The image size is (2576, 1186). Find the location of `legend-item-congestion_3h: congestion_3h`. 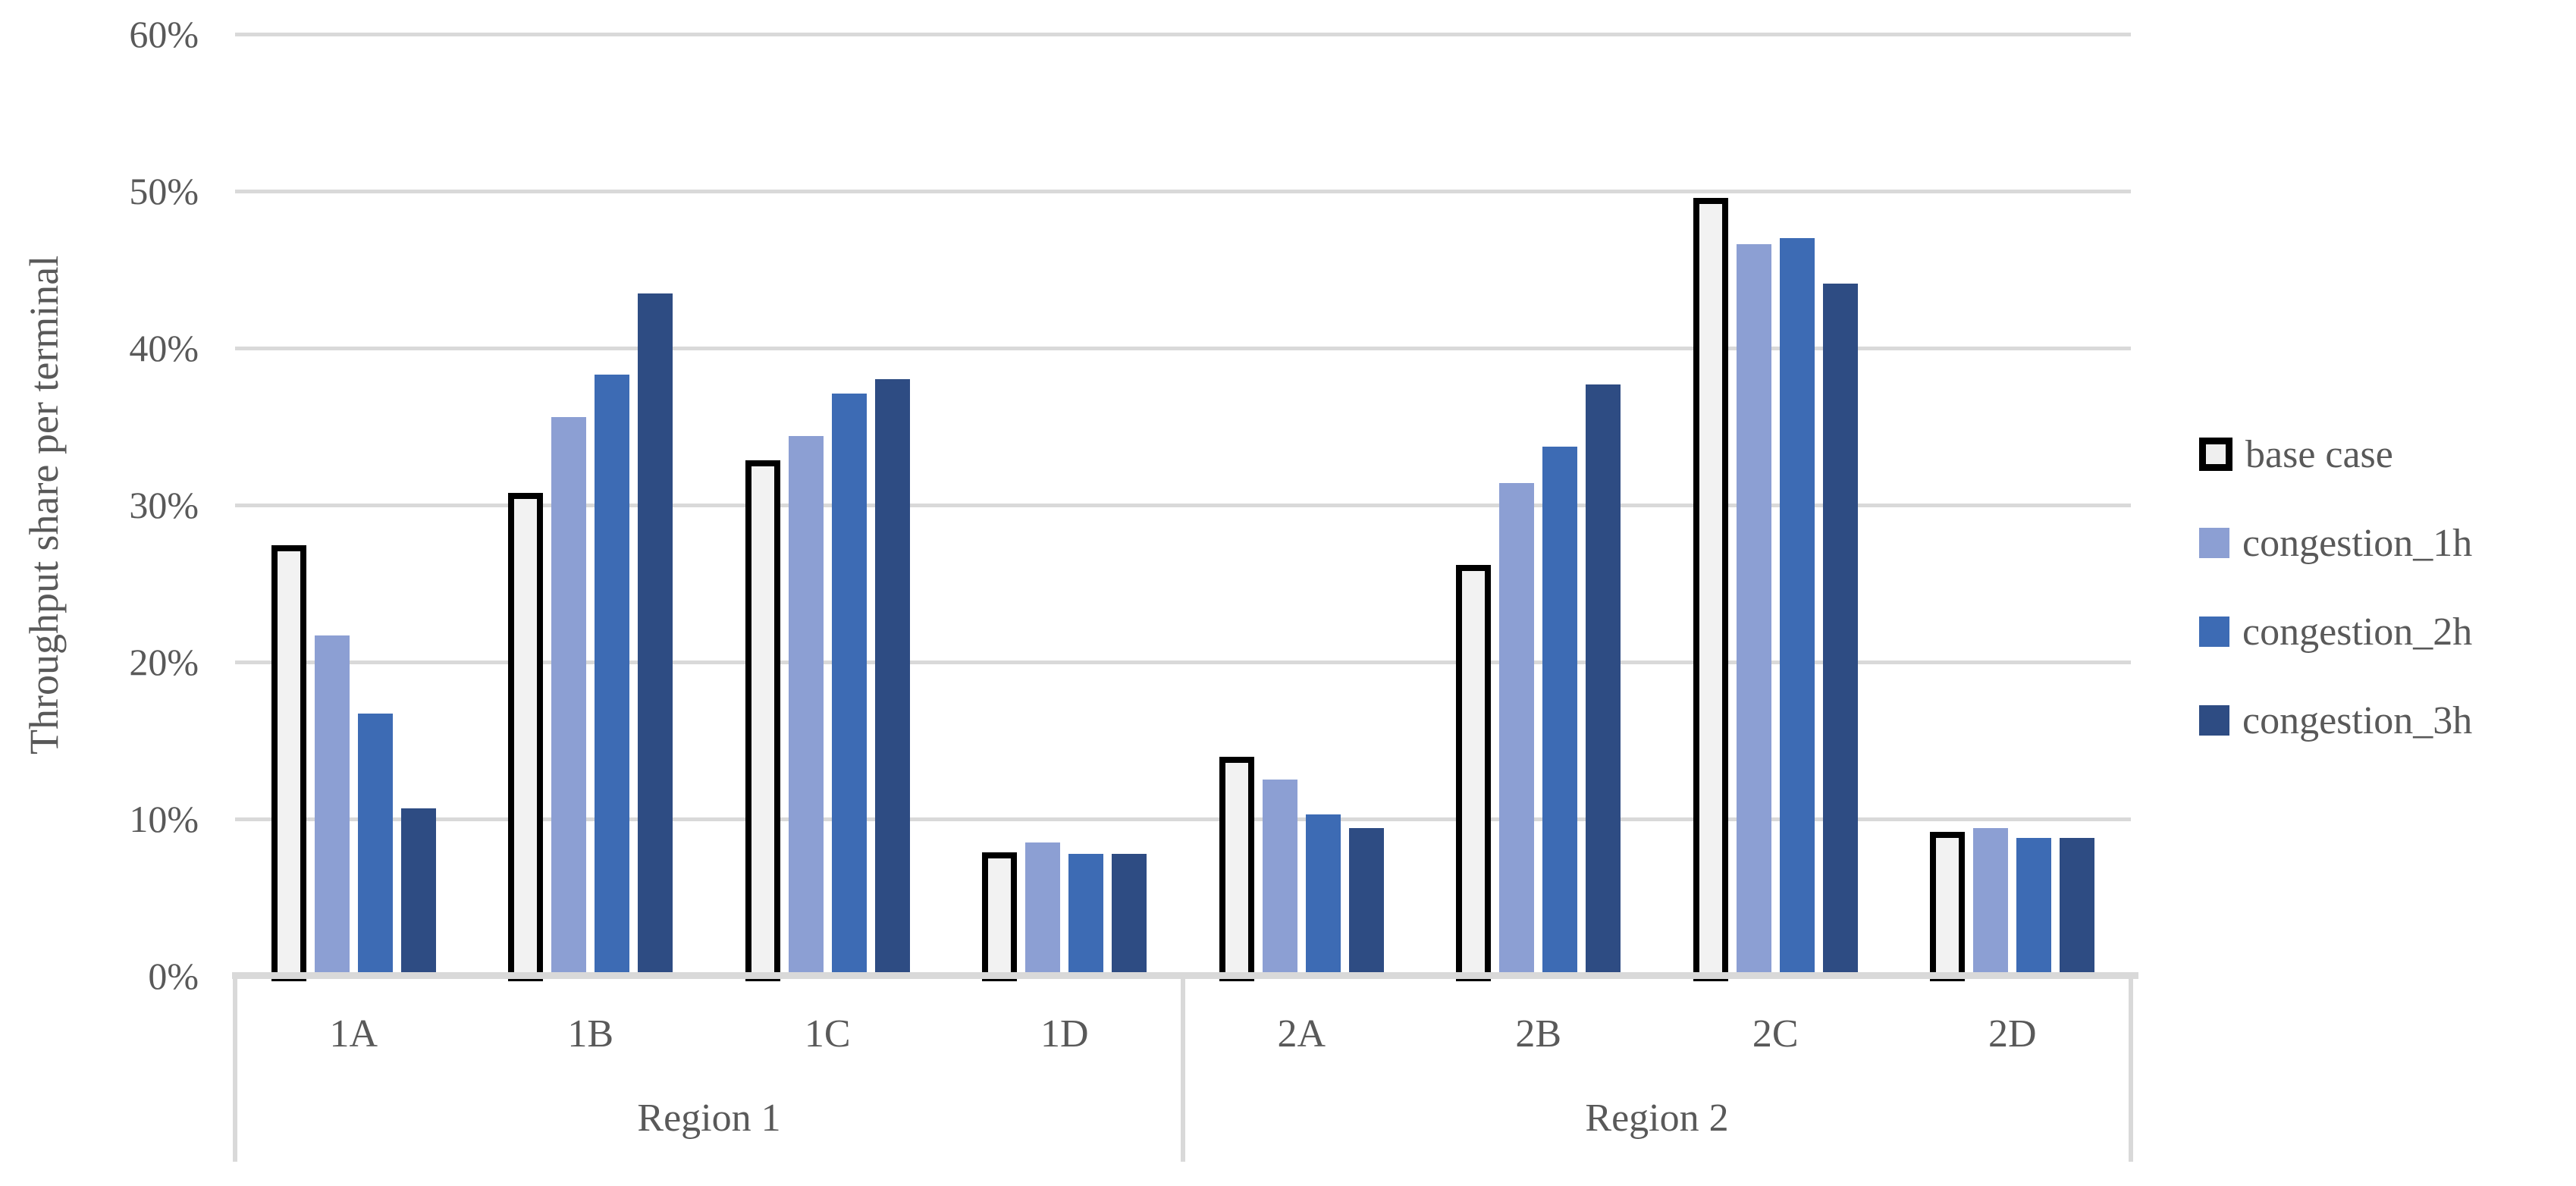

legend-item-congestion_3h: congestion_3h is located at coordinates (2335, 720).